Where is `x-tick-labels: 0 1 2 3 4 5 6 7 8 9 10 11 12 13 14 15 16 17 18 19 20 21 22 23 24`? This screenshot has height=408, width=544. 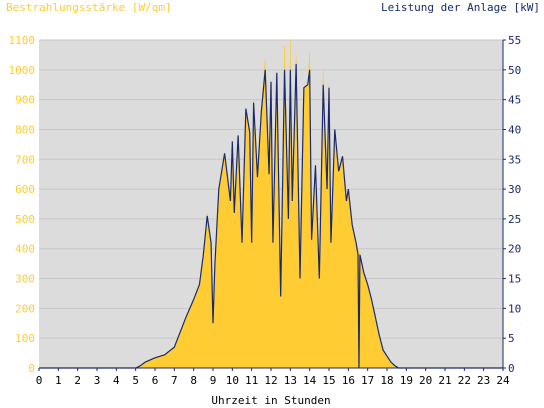
x-tick-labels: 0 1 2 3 4 5 6 7 8 9 10 11 12 13 14 15 16 17 18 19 20 21 22 23 24 is located at coordinates (273, 377).